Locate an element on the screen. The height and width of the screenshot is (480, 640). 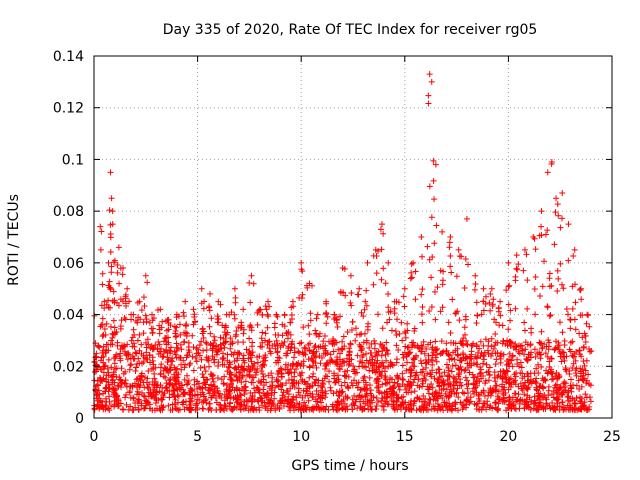
x-tick-label: 5 is located at coordinates (197, 437).